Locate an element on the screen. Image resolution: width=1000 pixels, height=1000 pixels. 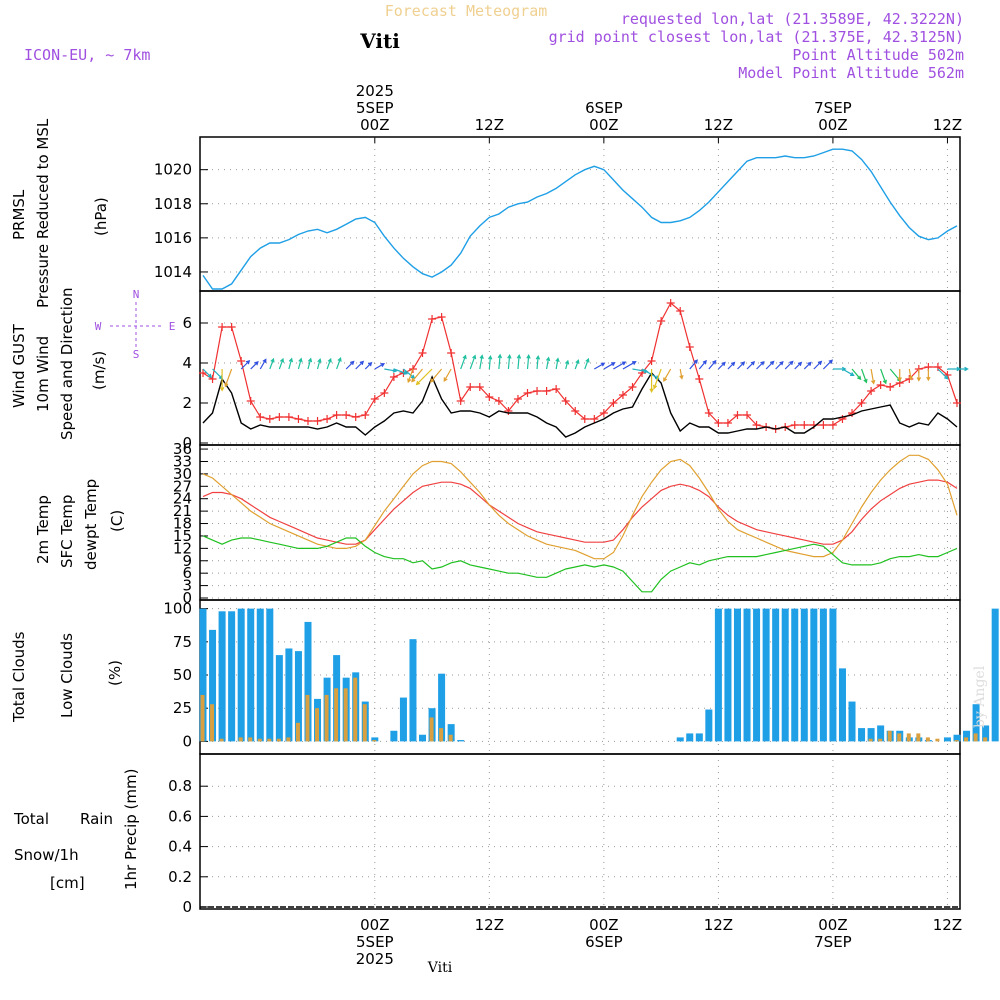
time-label-top: 12Z is located at coordinates (718, 125).